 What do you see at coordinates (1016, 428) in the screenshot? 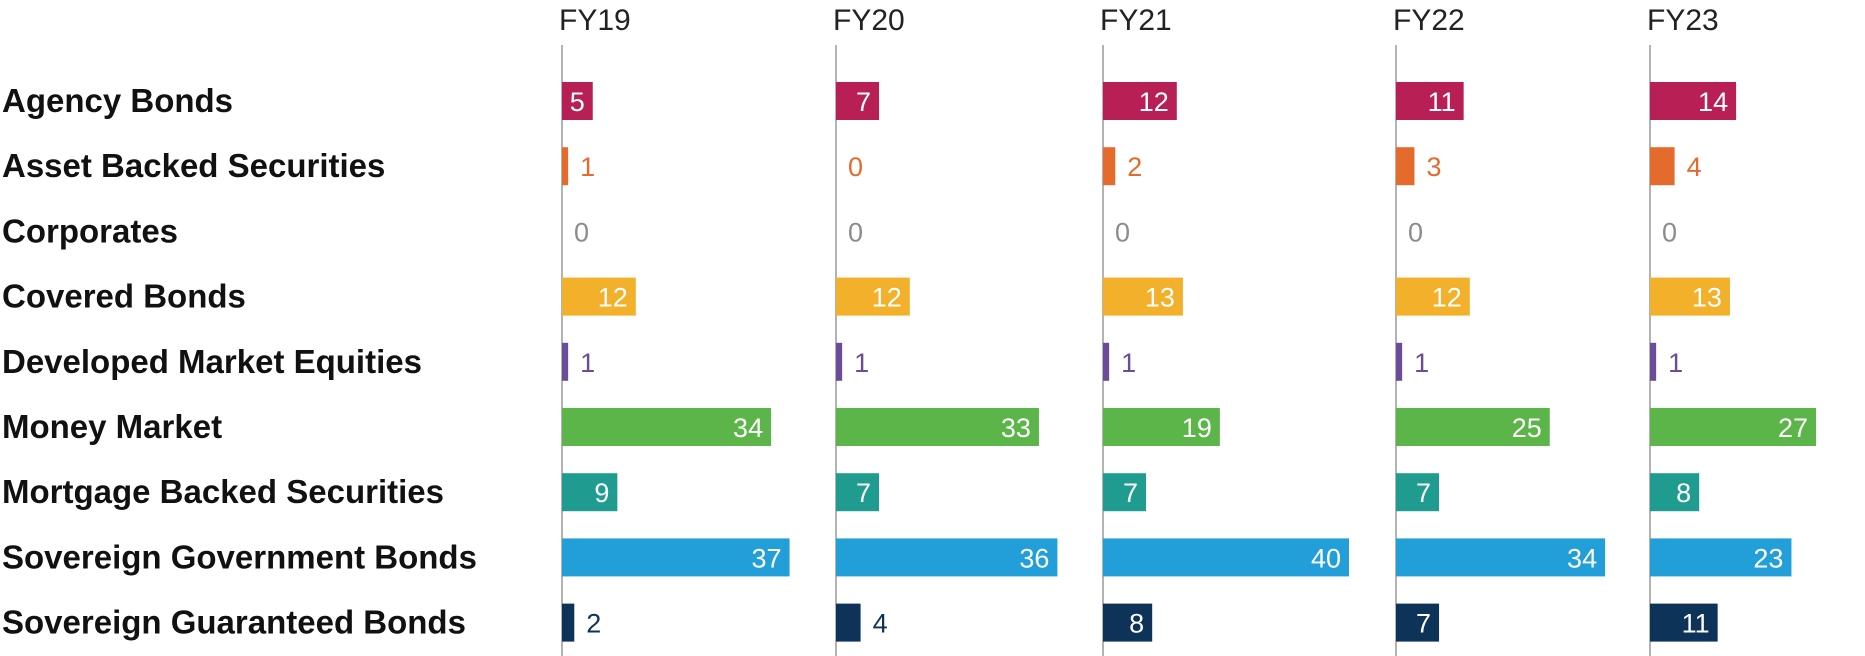
I see `data-label: 33` at bounding box center [1016, 428].